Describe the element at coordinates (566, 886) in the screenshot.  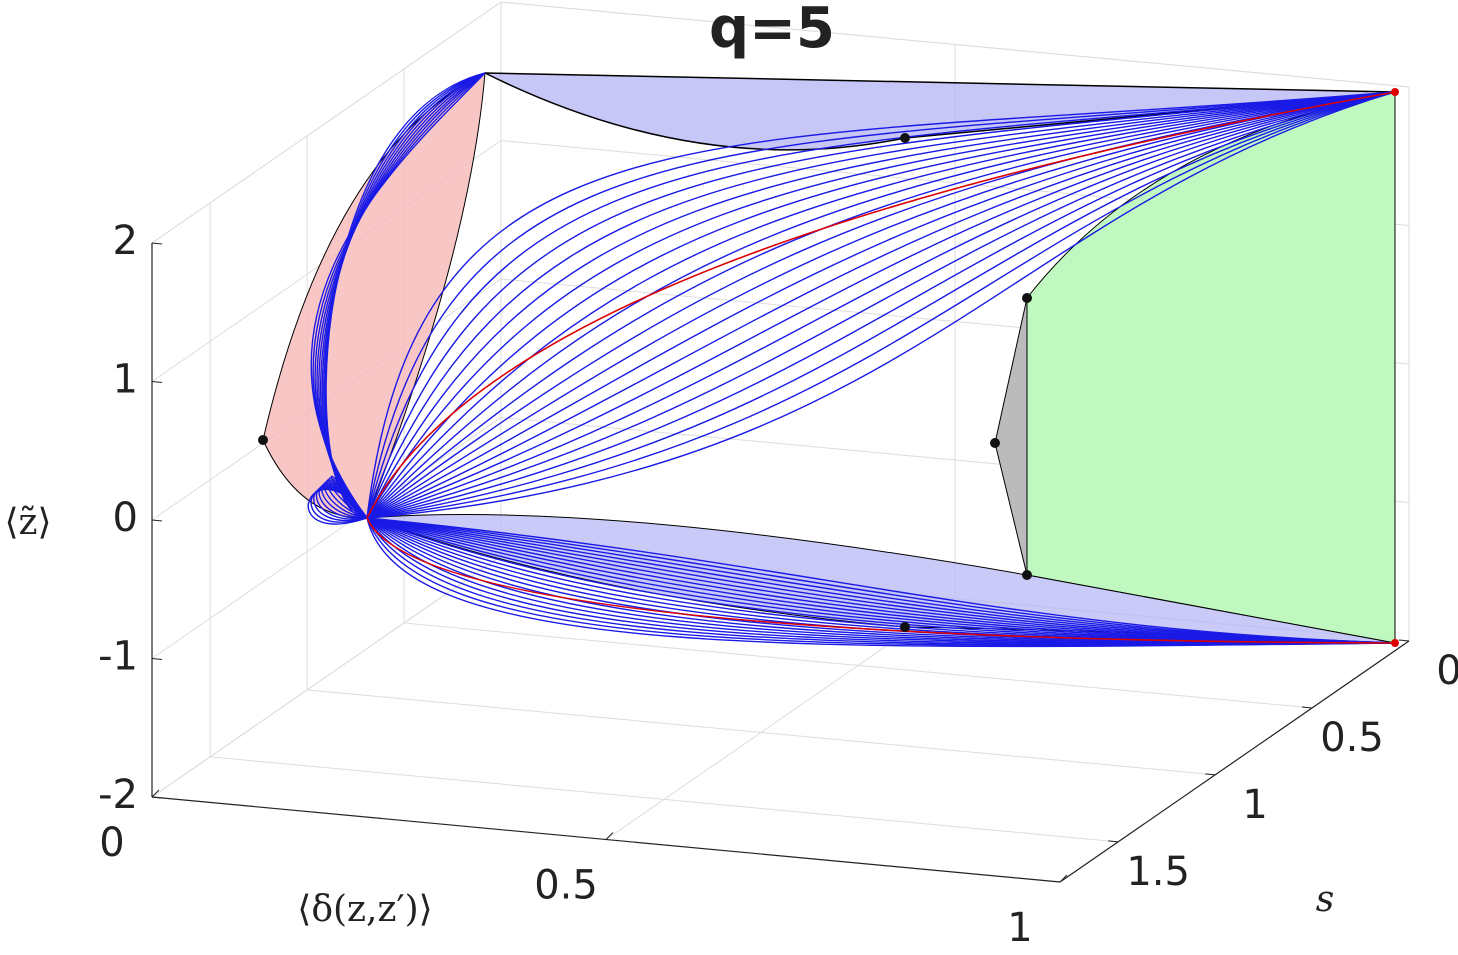
I see `x-tick-label: 0.5` at that location.